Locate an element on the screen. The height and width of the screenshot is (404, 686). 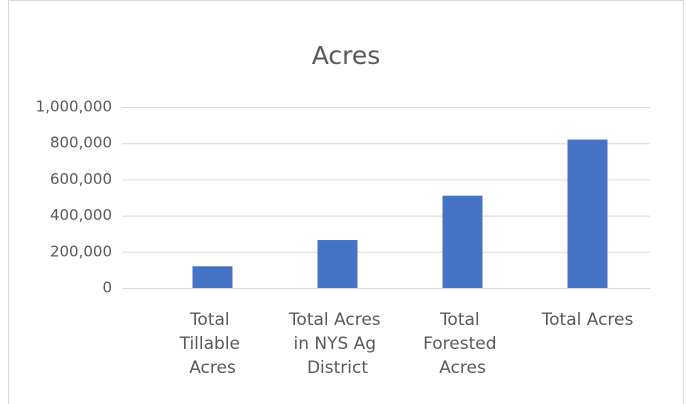
y-tick-label: 600,000 is located at coordinates (81, 179).